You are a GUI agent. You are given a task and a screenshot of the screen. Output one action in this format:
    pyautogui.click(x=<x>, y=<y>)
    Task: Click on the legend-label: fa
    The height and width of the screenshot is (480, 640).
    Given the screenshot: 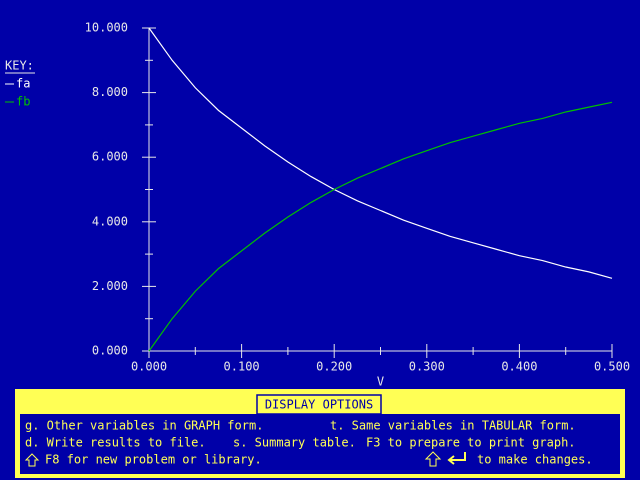 What is the action you would take?
    pyautogui.click(x=23, y=84)
    